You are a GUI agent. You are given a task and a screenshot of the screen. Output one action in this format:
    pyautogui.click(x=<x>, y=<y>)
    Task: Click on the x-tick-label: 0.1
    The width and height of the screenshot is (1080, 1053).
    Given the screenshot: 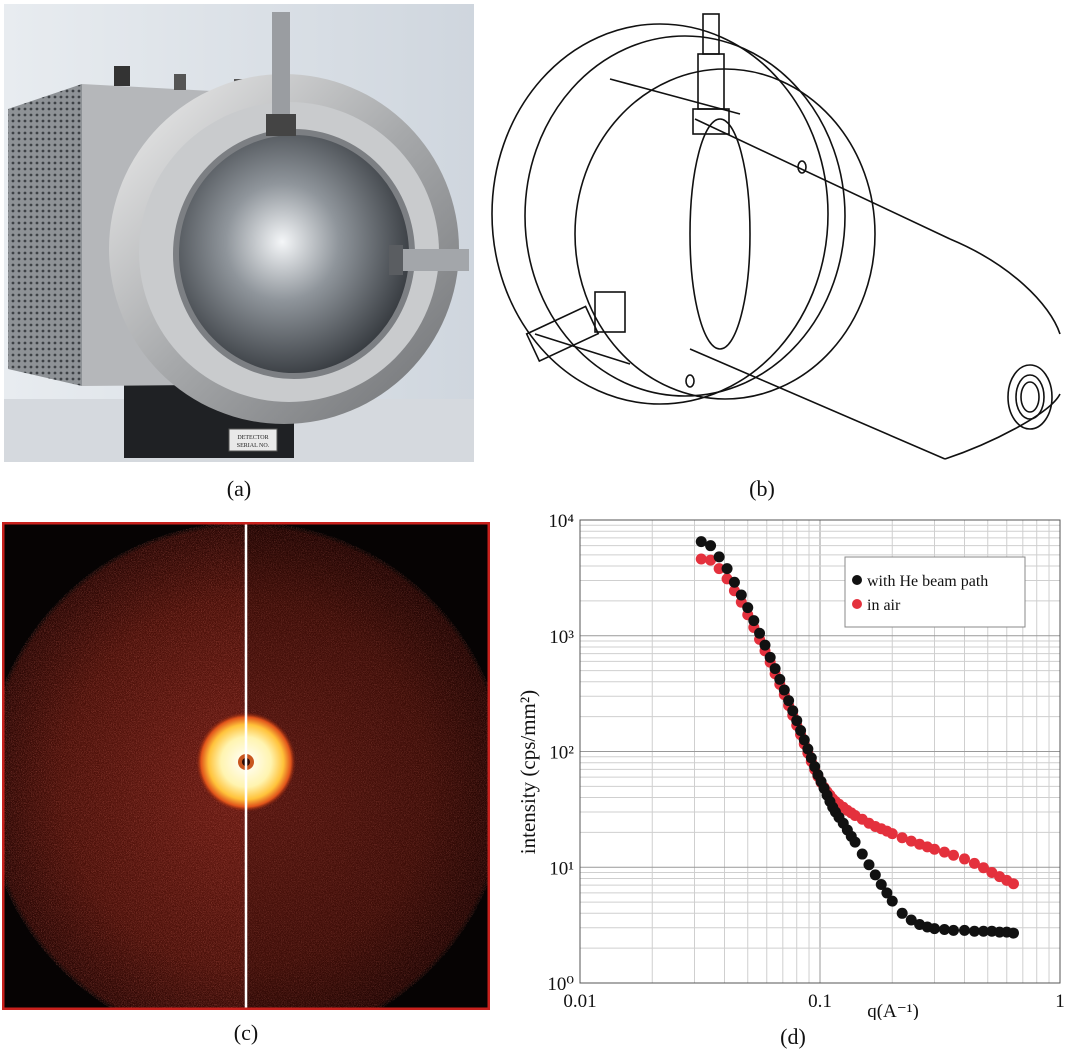 What is the action you would take?
    pyautogui.click(x=820, y=1001)
    